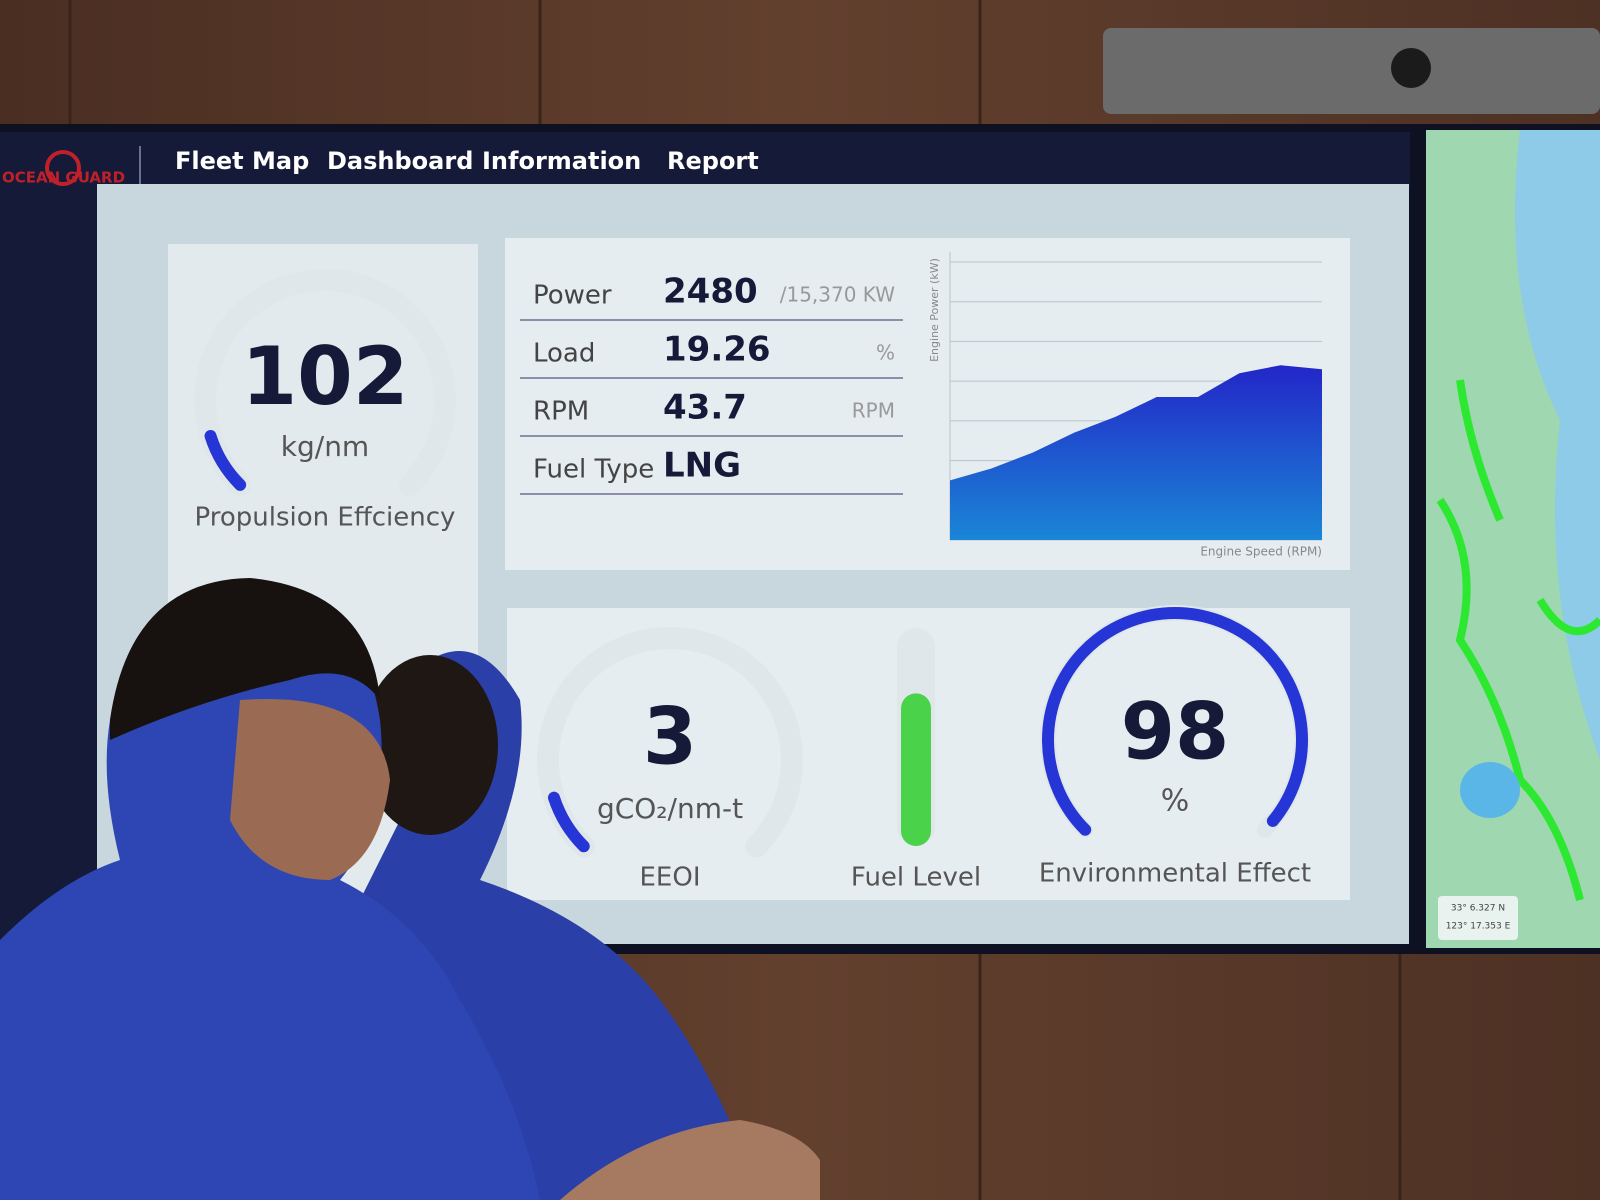 This screenshot has width=1600, height=1204. Describe the element at coordinates (564, 354) in the screenshot. I see `row-label: Load` at that location.